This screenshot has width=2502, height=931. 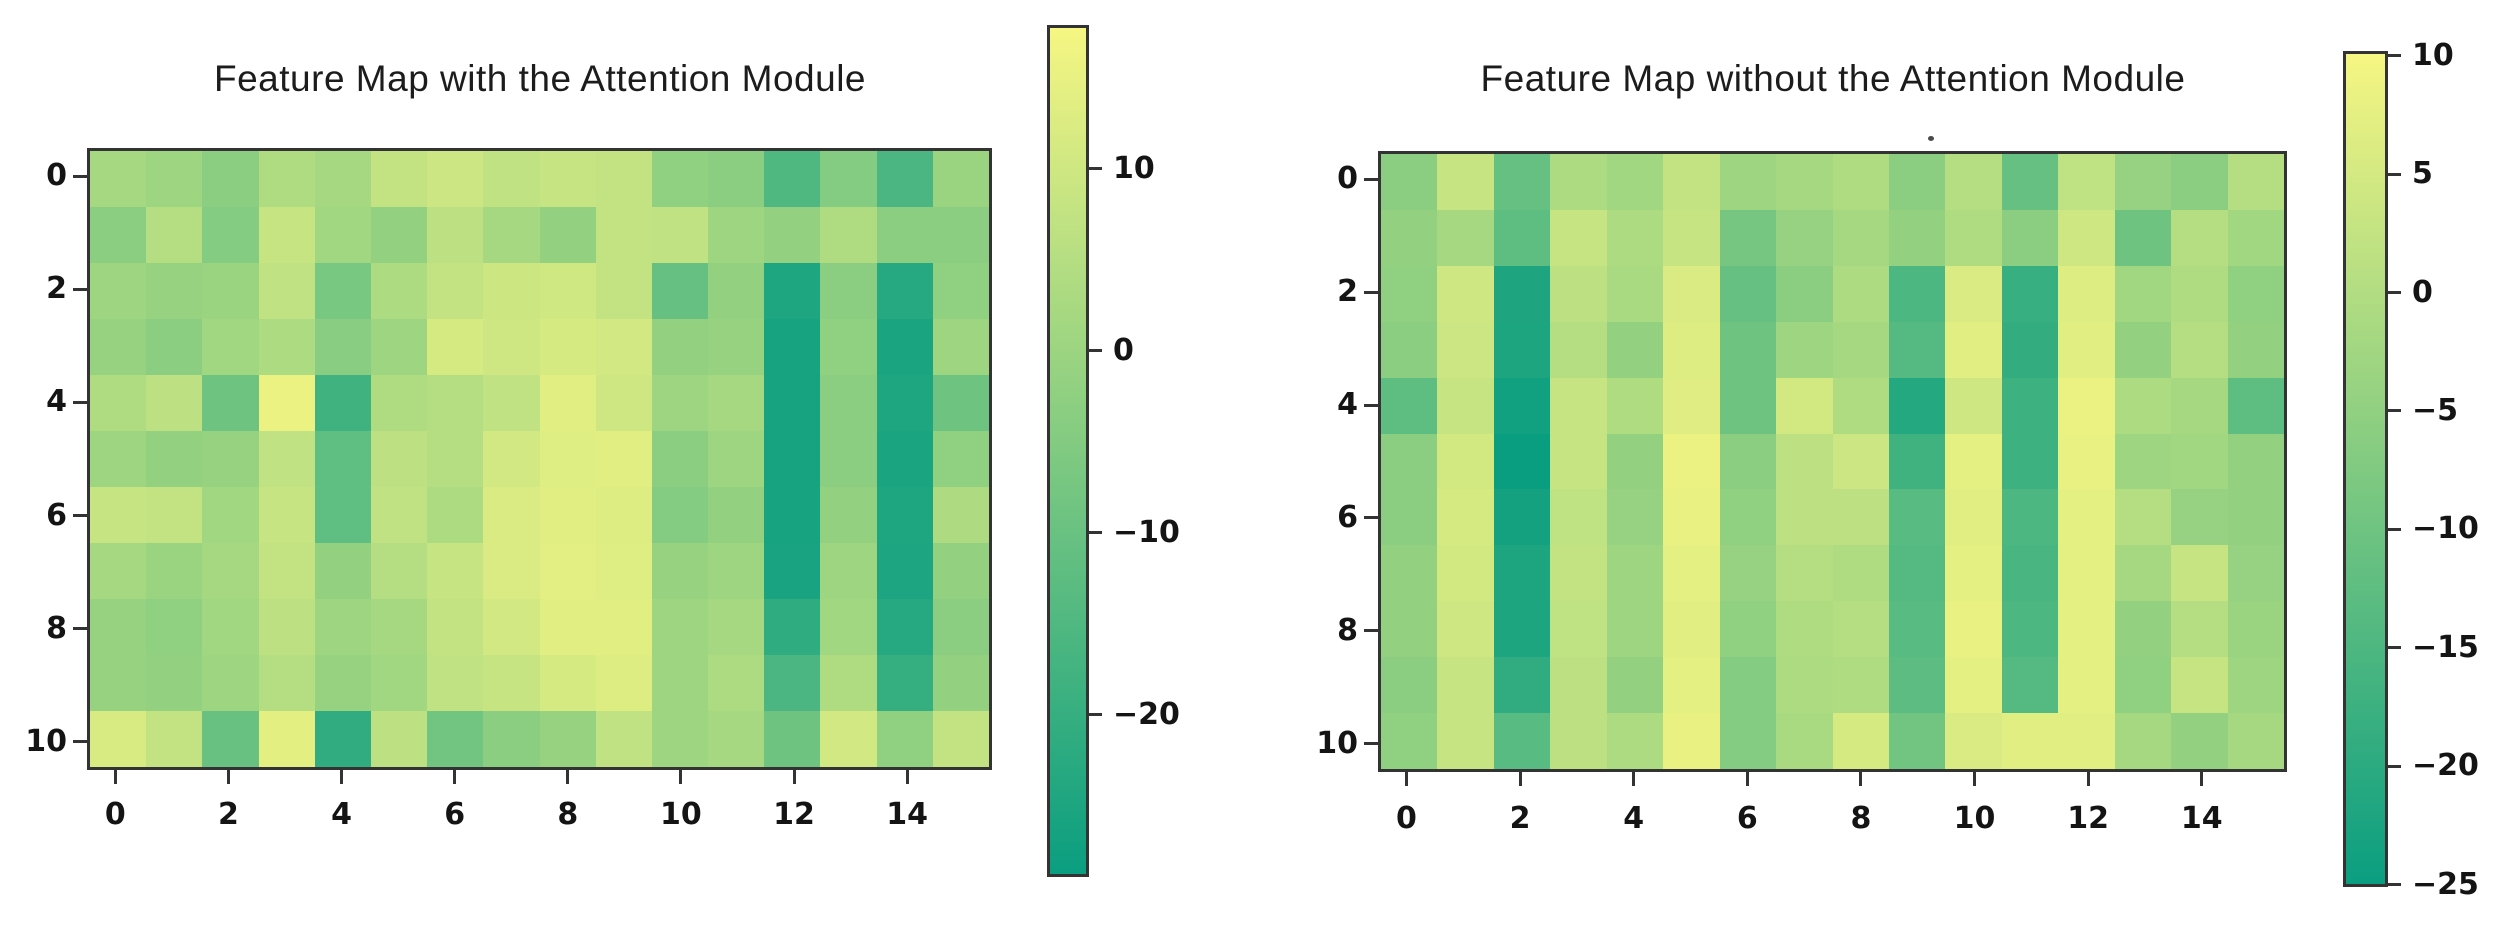 I want to click on x-tick-label: 0, so click(x=115, y=814).